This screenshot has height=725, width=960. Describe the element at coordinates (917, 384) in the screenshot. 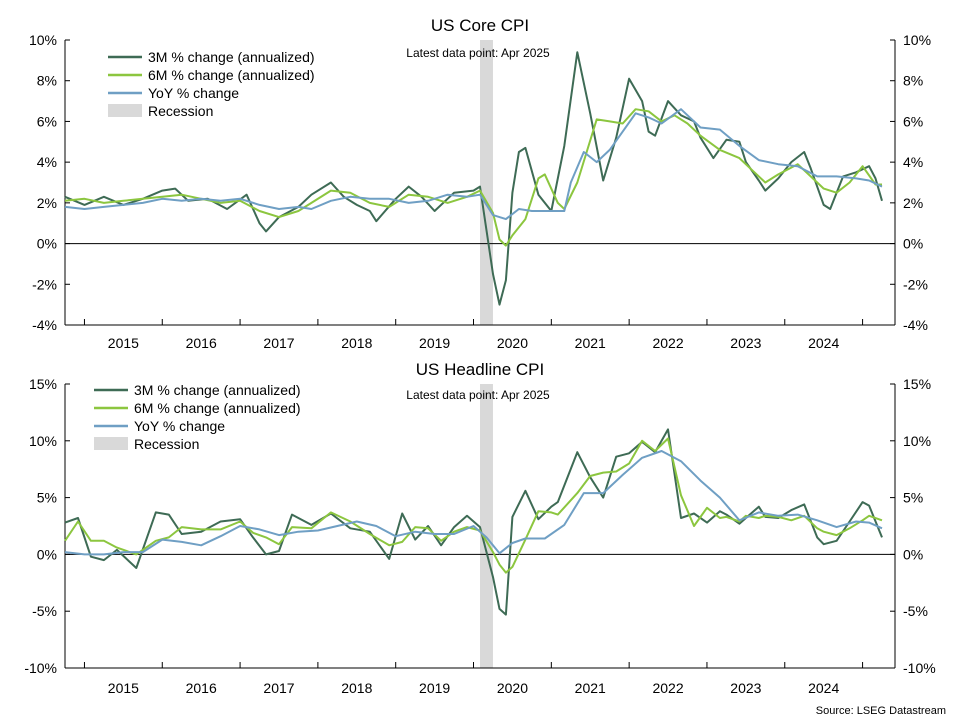

I see `headline-y-tick-label-right: 15%` at that location.